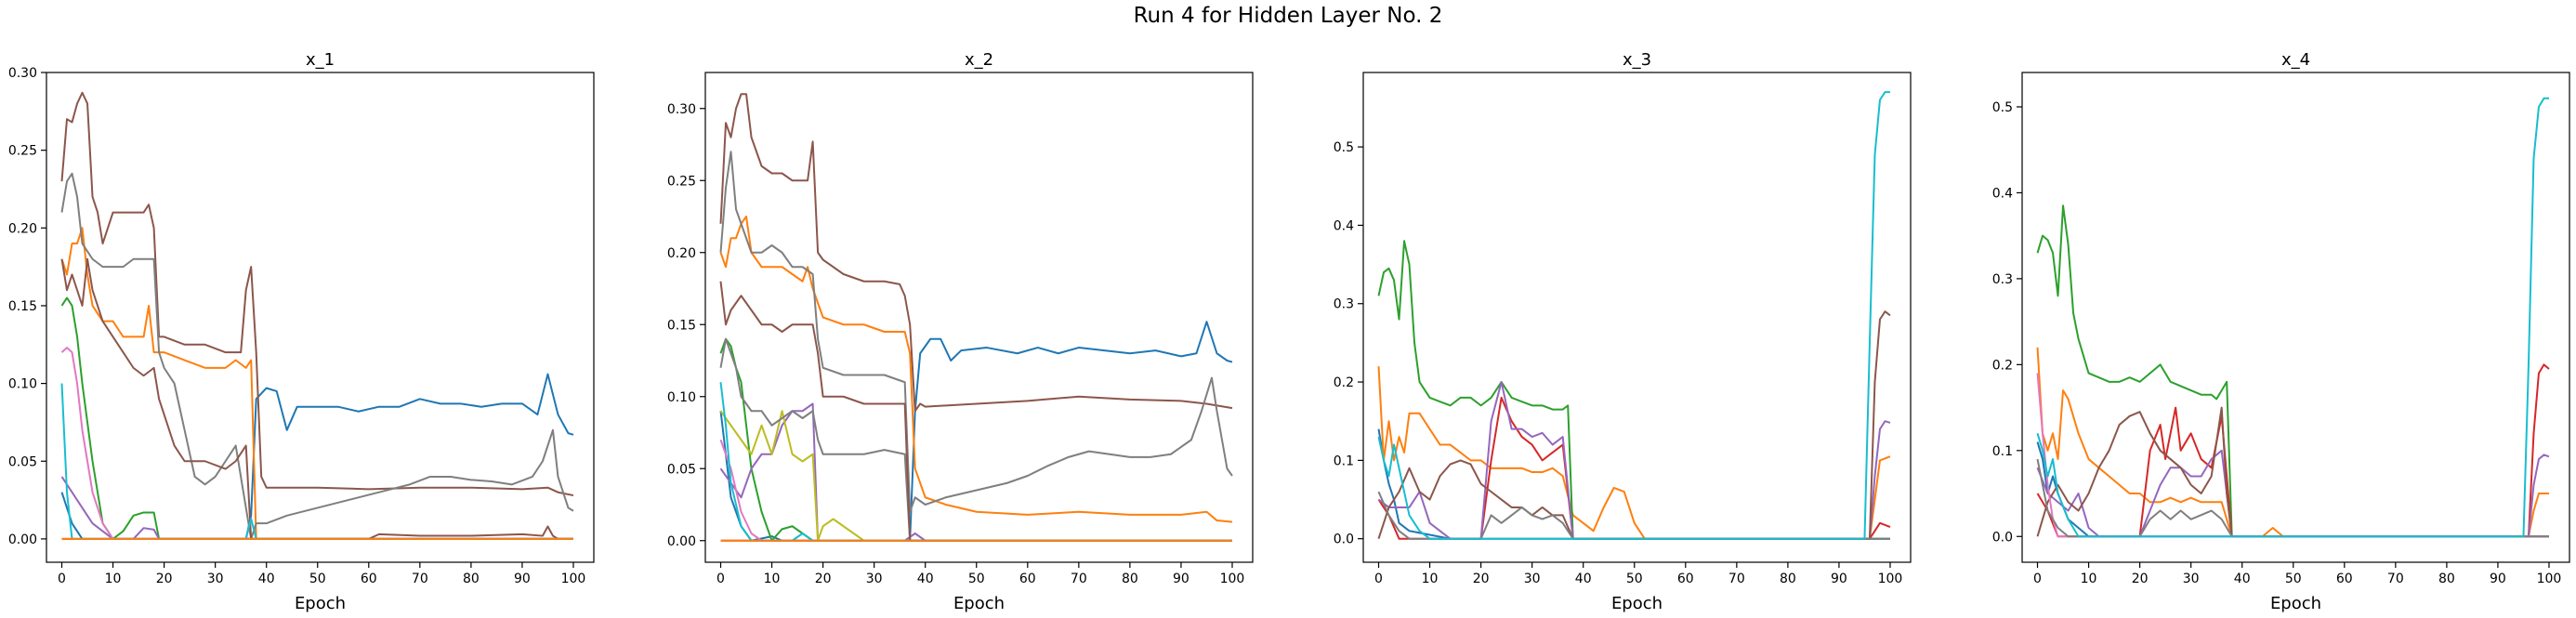 The height and width of the screenshot is (618, 2576). What do you see at coordinates (320, 60) in the screenshot?
I see `panel-title: x_1` at bounding box center [320, 60].